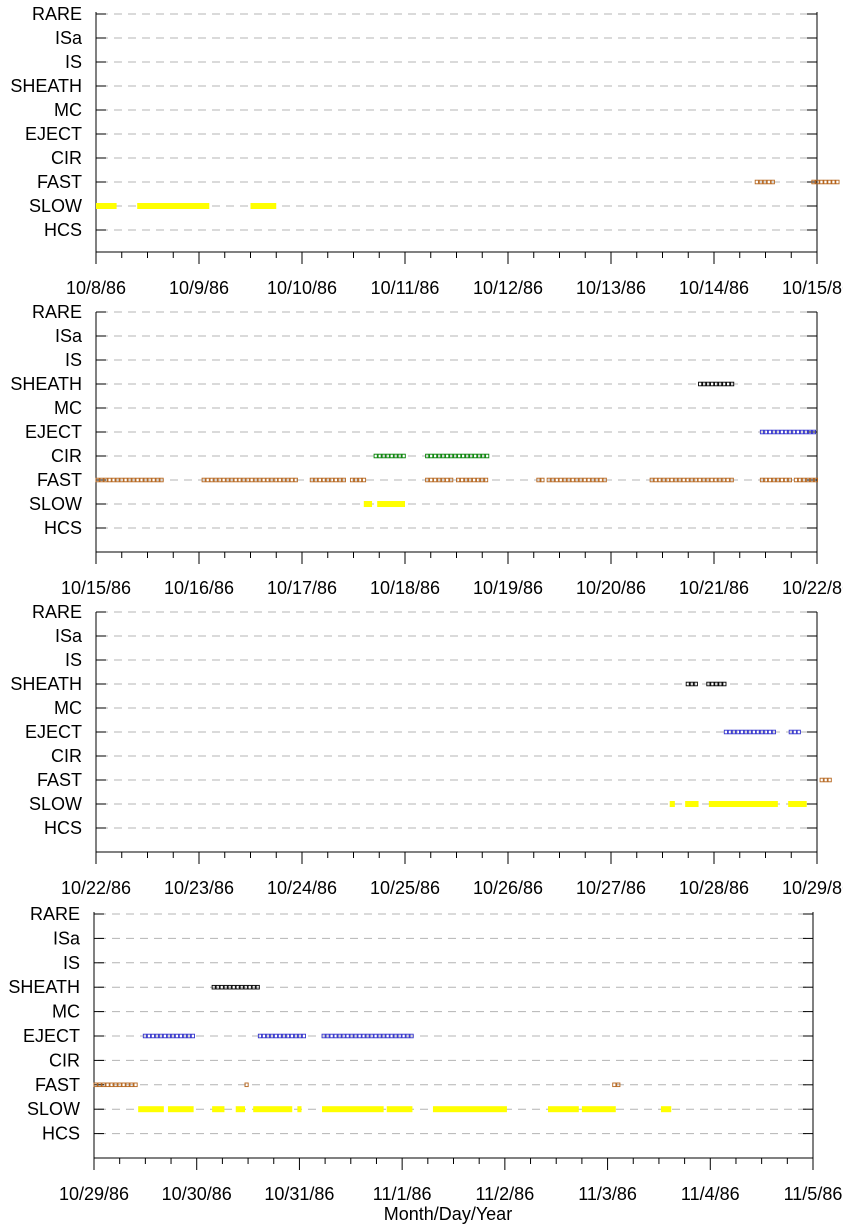 The image size is (843, 1226). I want to click on x-tick-label: 10/20/86, so click(611, 588).